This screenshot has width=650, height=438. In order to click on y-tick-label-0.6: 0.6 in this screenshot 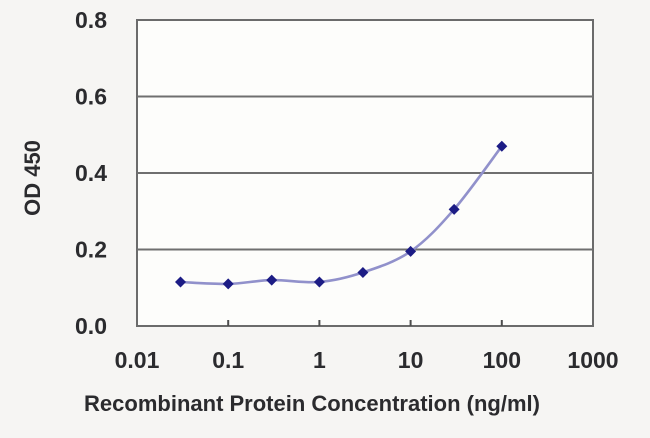, I will do `click(91, 97)`.